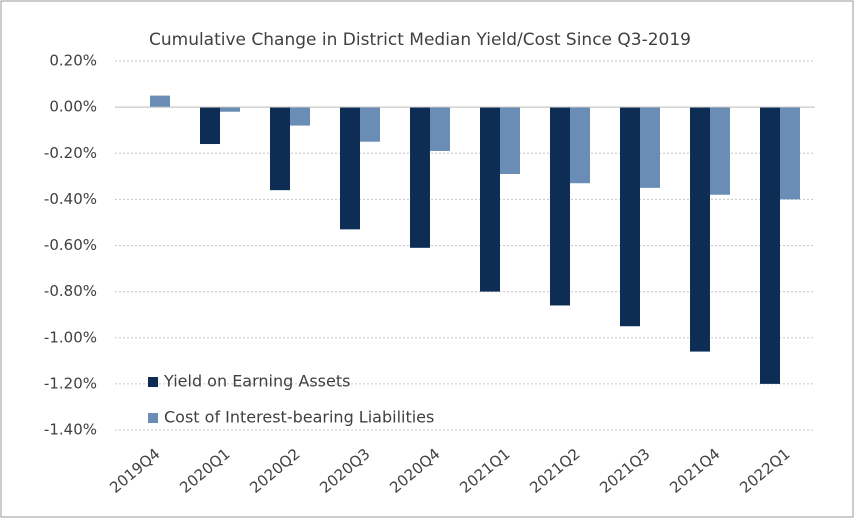 The width and height of the screenshot is (854, 518). What do you see at coordinates (70, 430) in the screenshot?
I see `y-tick-label: -1.40%` at bounding box center [70, 430].